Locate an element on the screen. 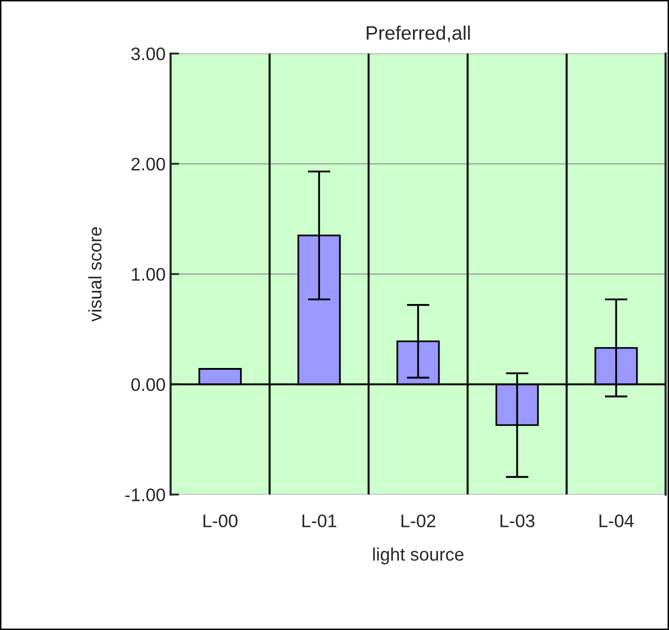  y-axis-title: visual score is located at coordinates (95, 274).